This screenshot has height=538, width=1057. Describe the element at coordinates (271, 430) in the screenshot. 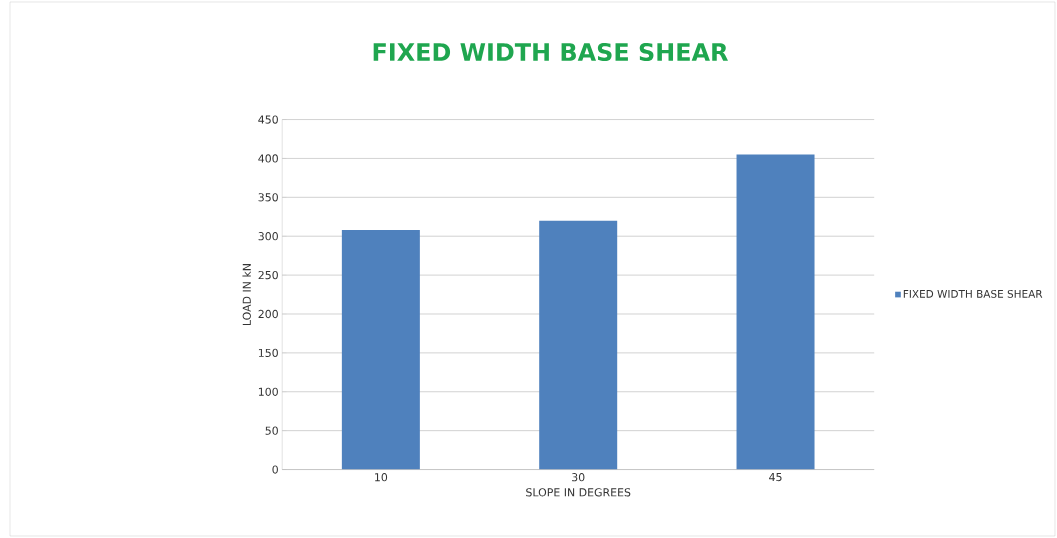

I see `y-tick-label: 50` at that location.